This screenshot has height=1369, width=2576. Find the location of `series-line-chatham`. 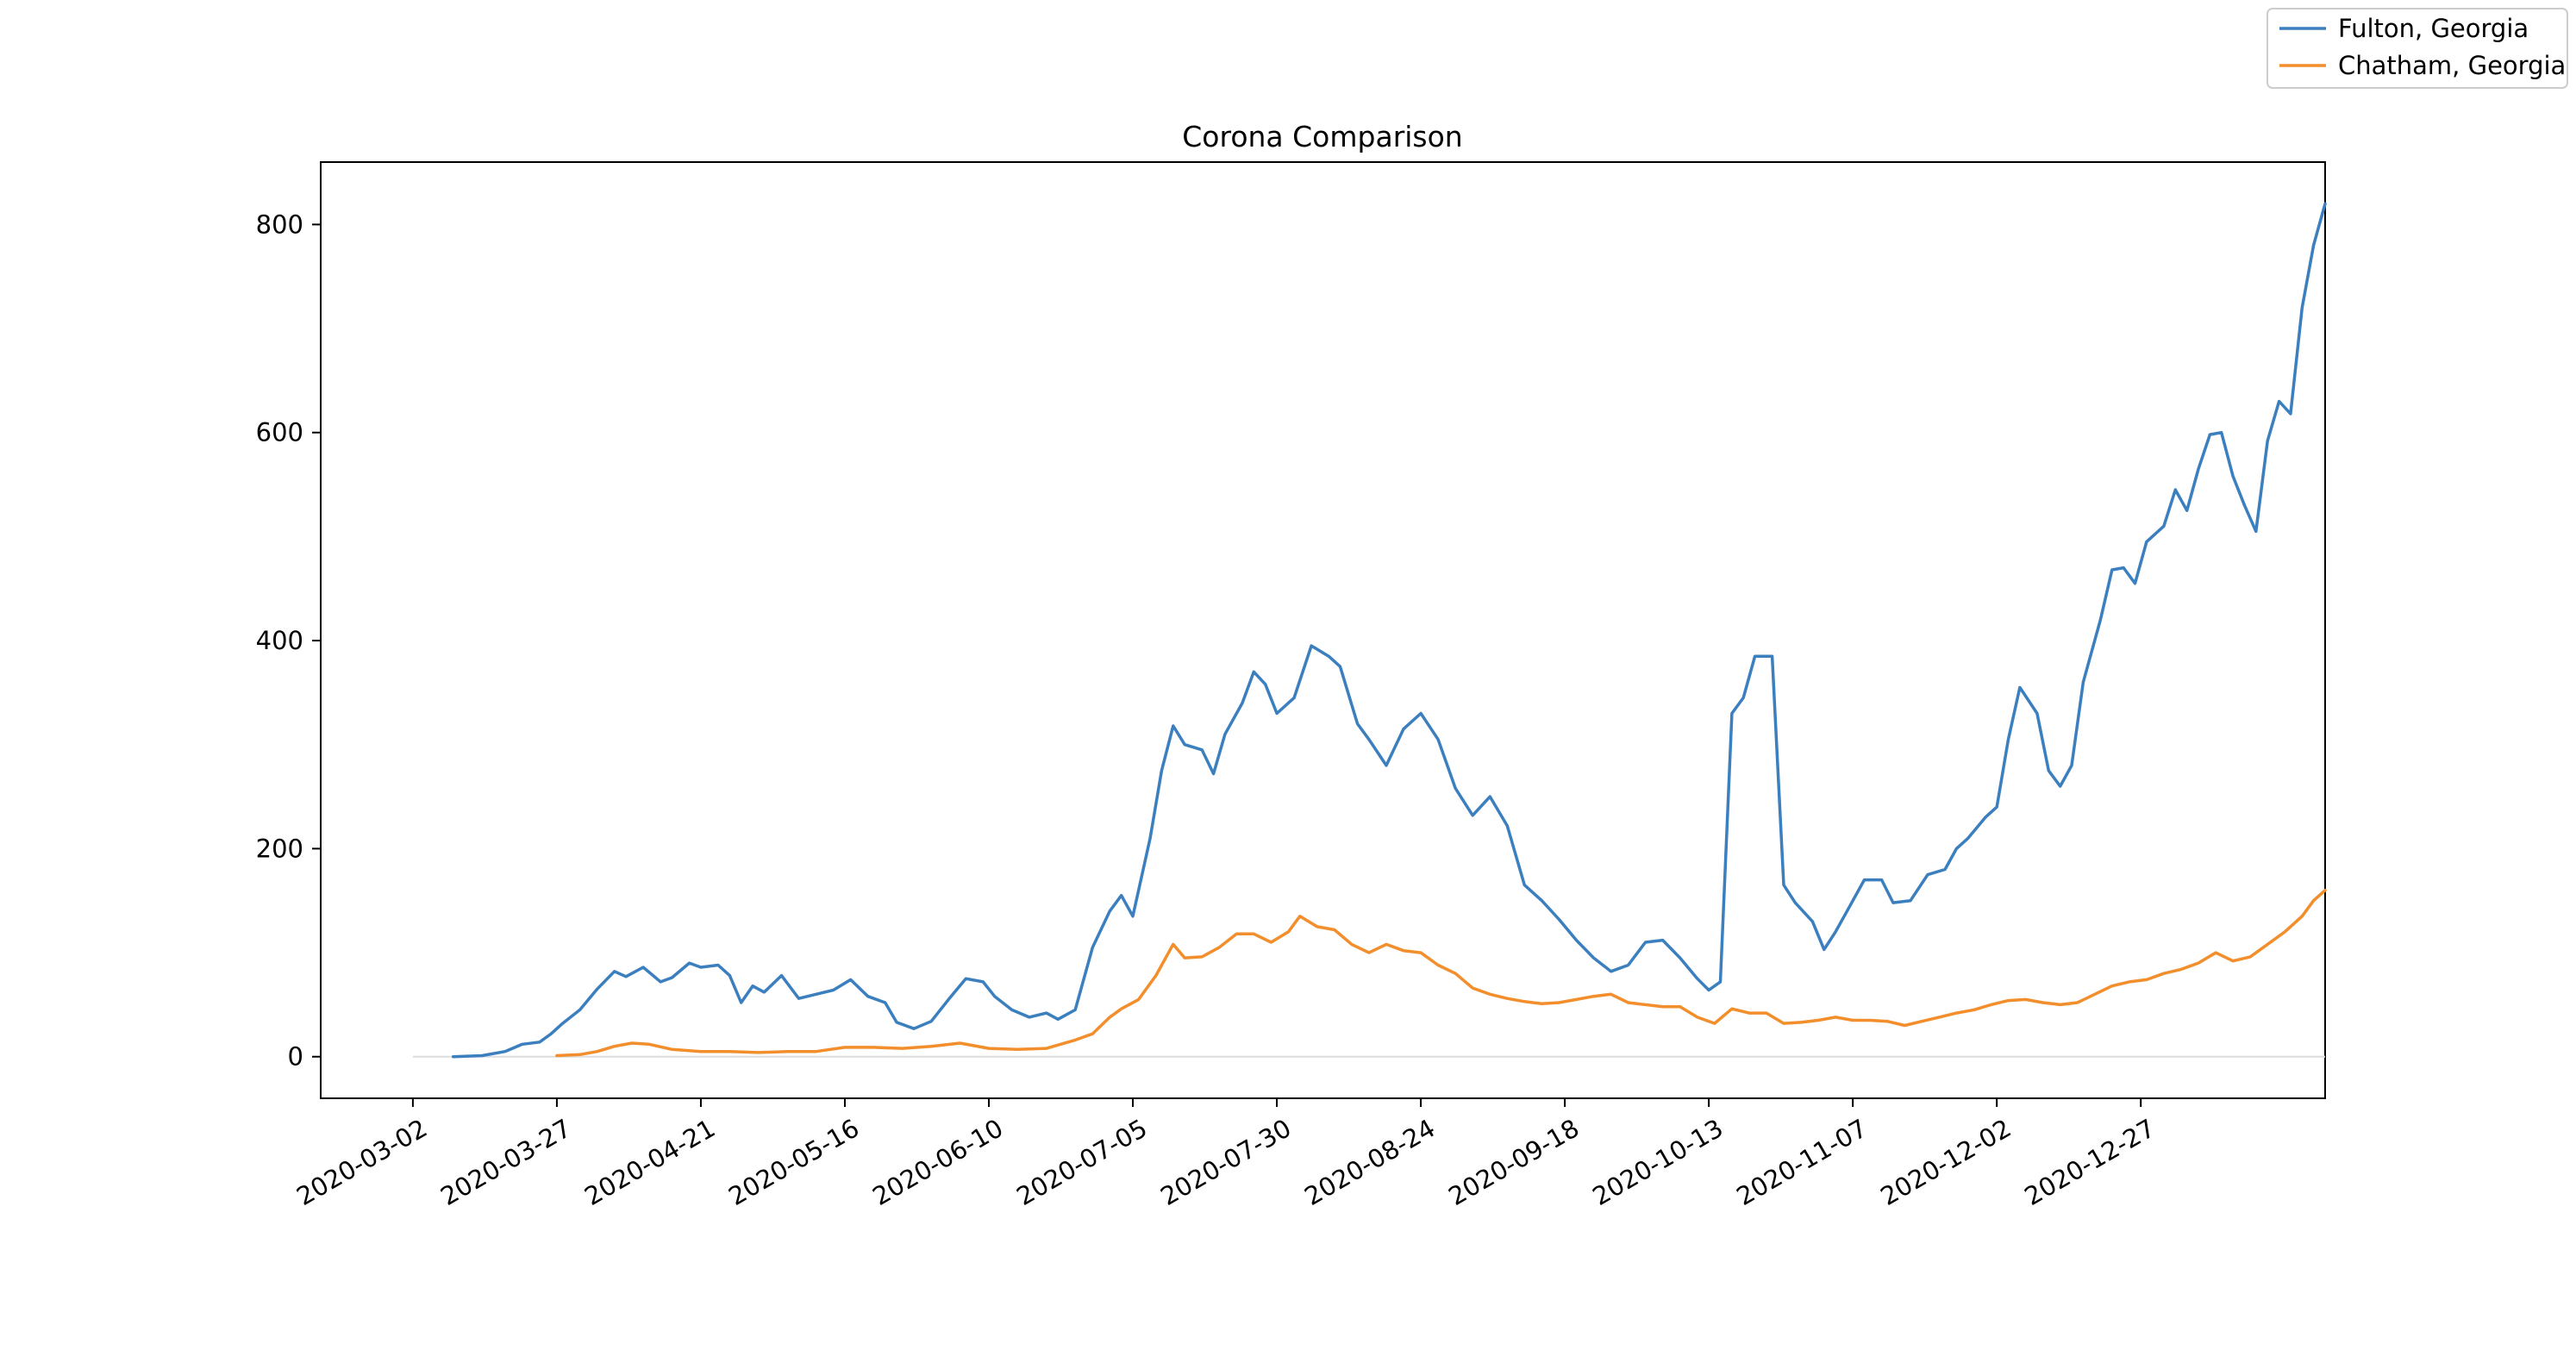

series-line-chatham is located at coordinates (1441, 973).